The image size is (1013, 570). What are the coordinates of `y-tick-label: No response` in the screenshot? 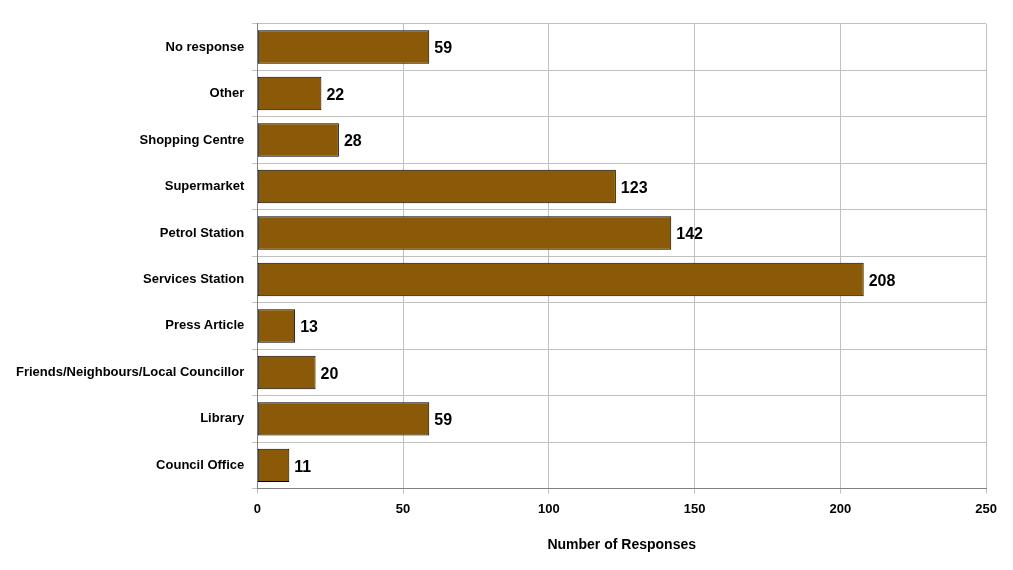 It's located at (205, 46).